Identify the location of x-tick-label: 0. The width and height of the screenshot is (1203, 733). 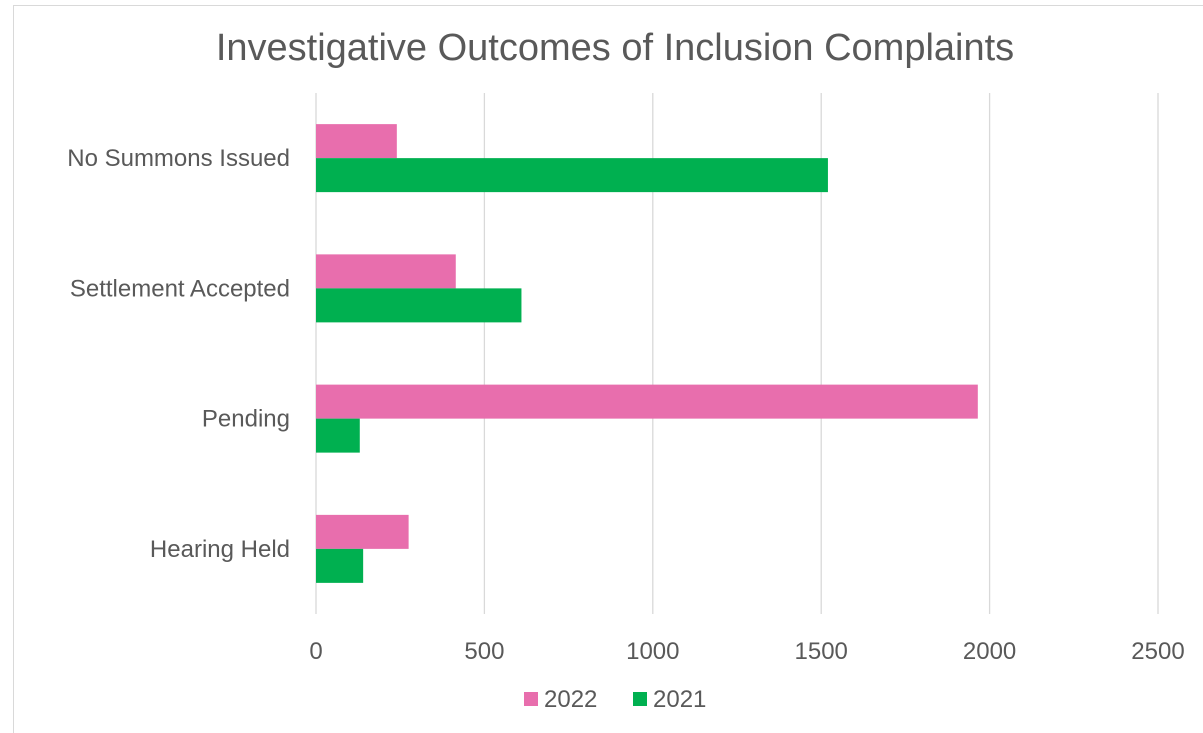
(315, 651).